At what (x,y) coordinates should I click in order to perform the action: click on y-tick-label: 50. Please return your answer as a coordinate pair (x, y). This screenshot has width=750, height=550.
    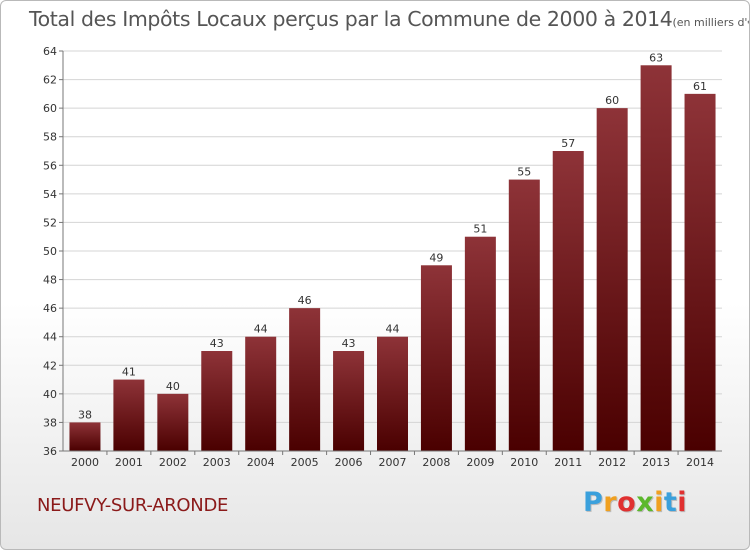
    Looking at the image, I should click on (50, 251).